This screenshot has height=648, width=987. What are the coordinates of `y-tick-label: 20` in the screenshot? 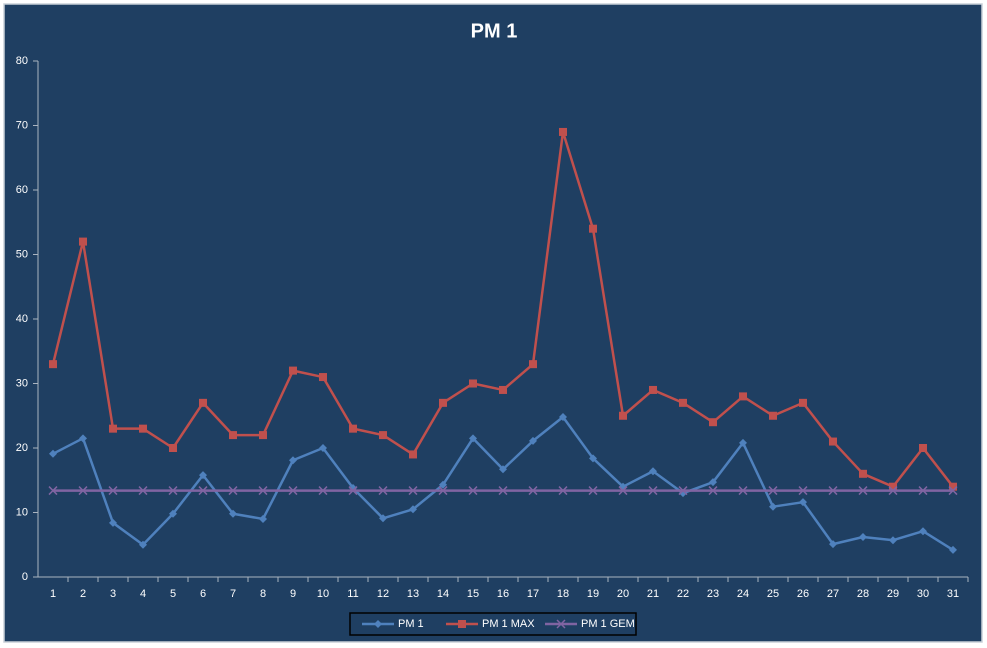 It's located at (22, 448).